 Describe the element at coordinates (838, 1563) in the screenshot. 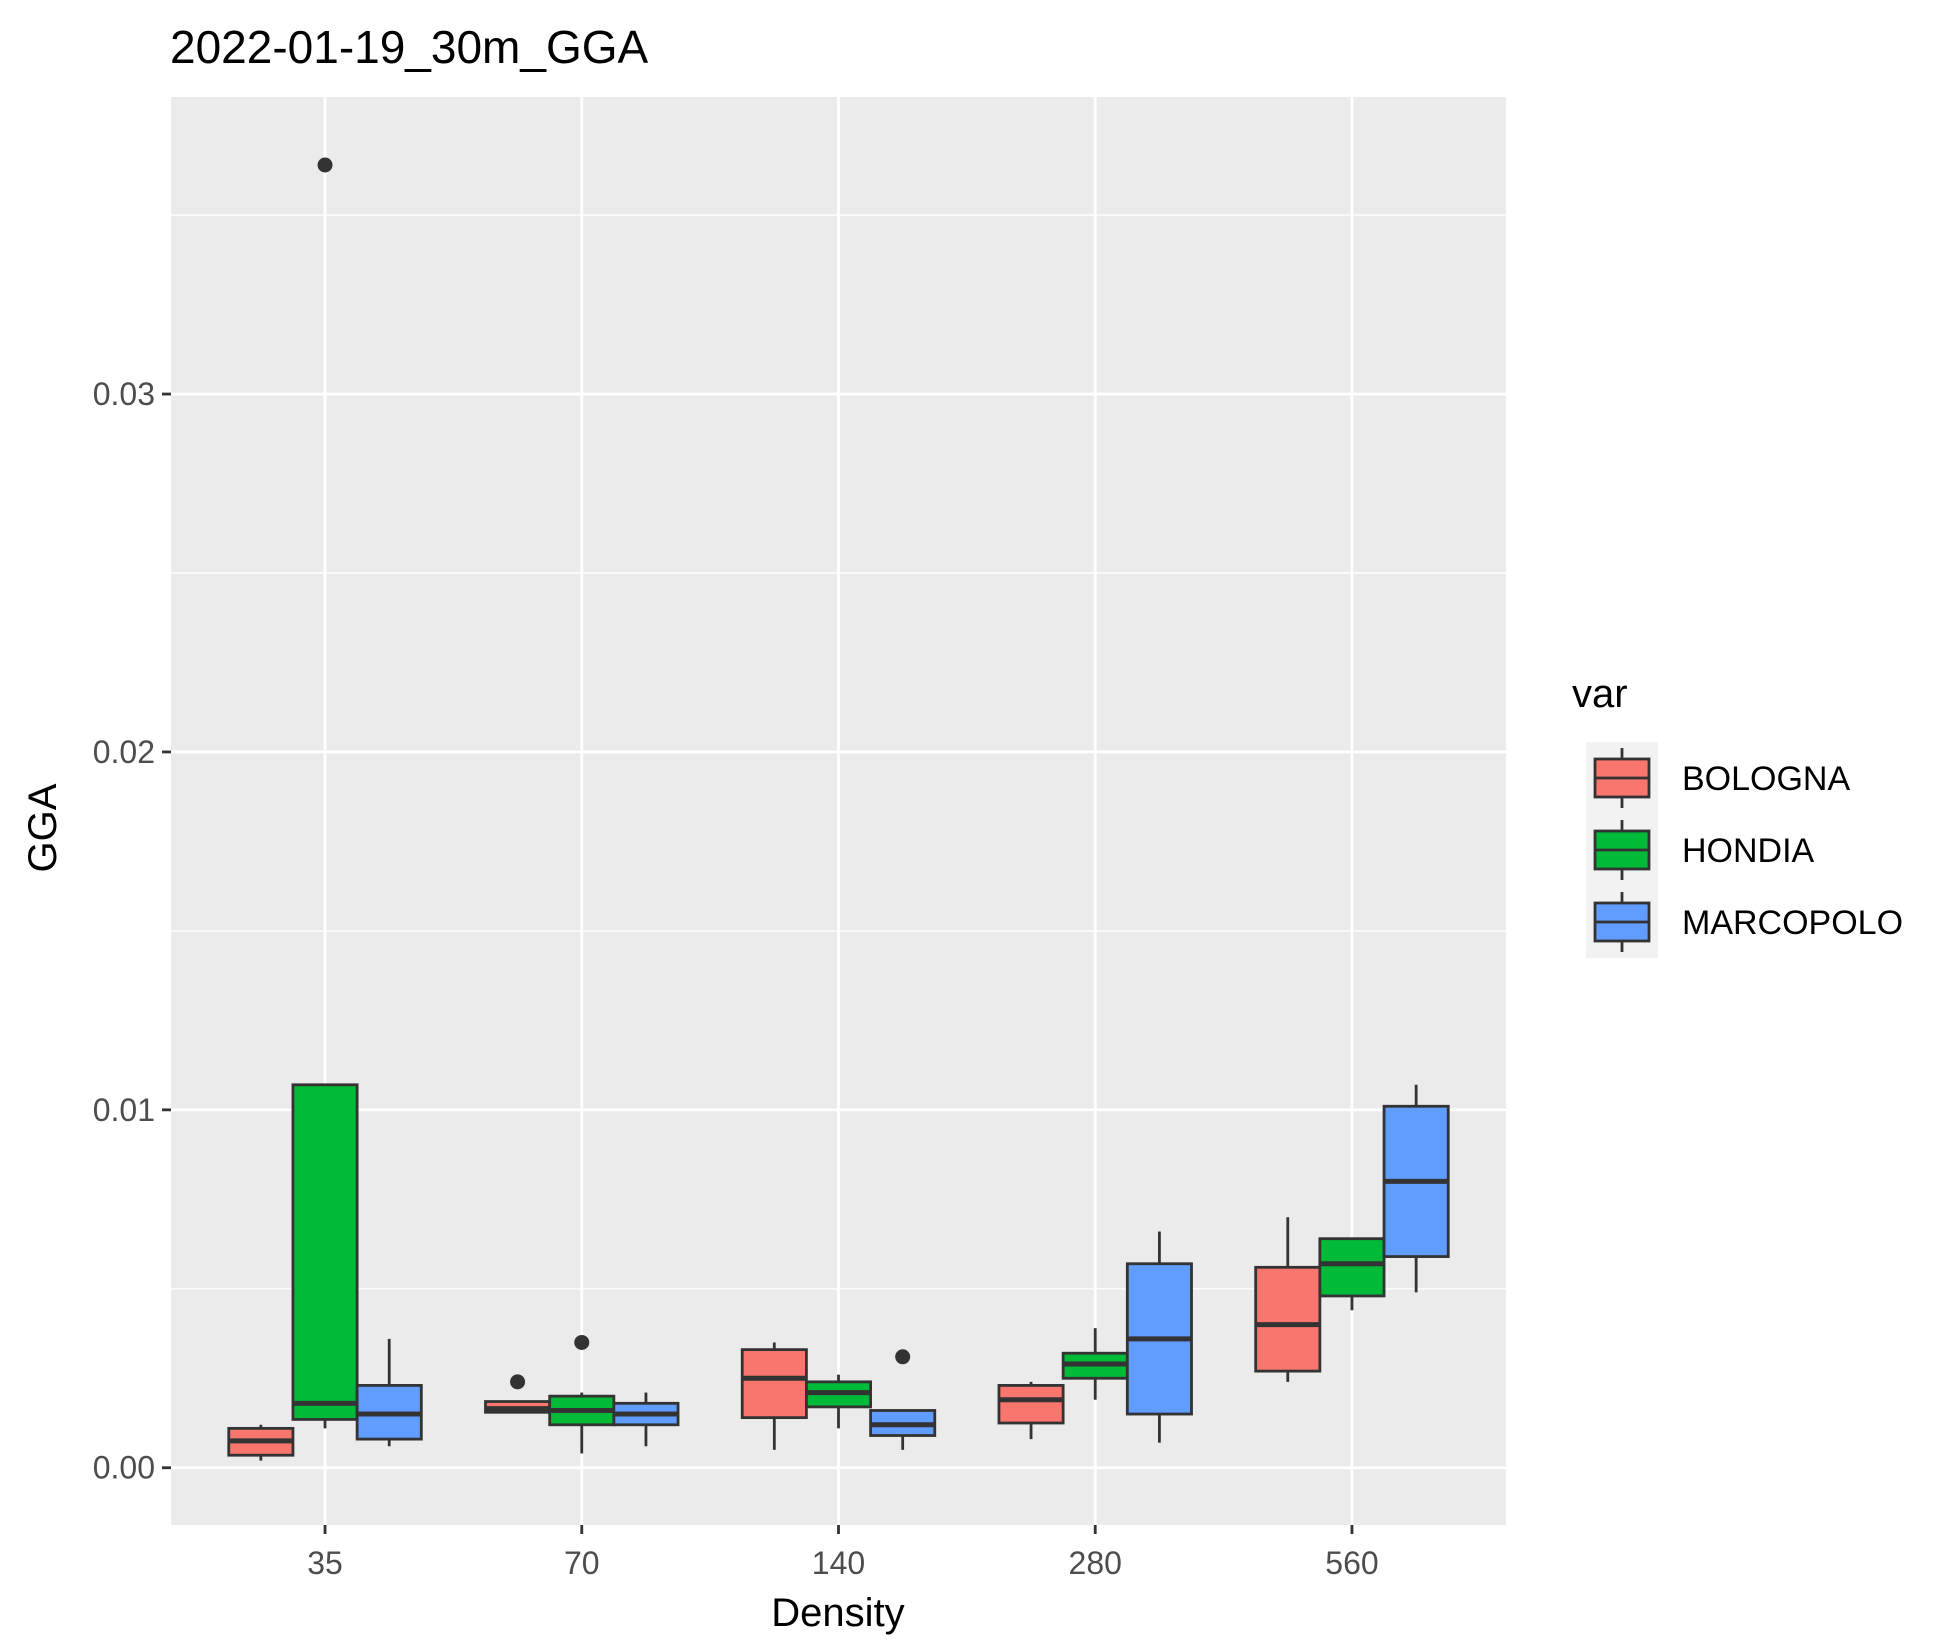

I see `x-tick-label: 140` at that location.